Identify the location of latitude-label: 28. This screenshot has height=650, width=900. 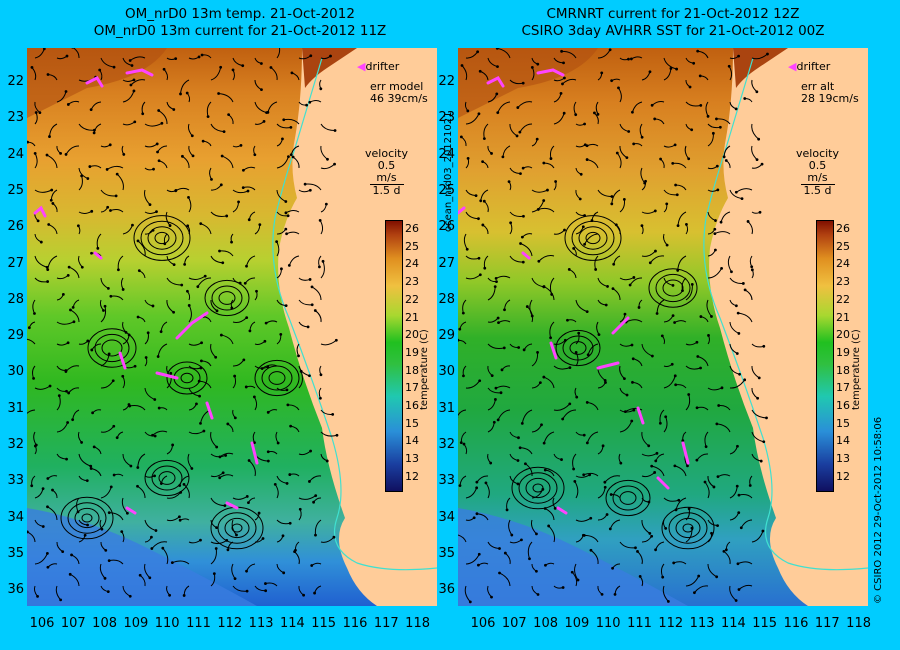
(446, 299).